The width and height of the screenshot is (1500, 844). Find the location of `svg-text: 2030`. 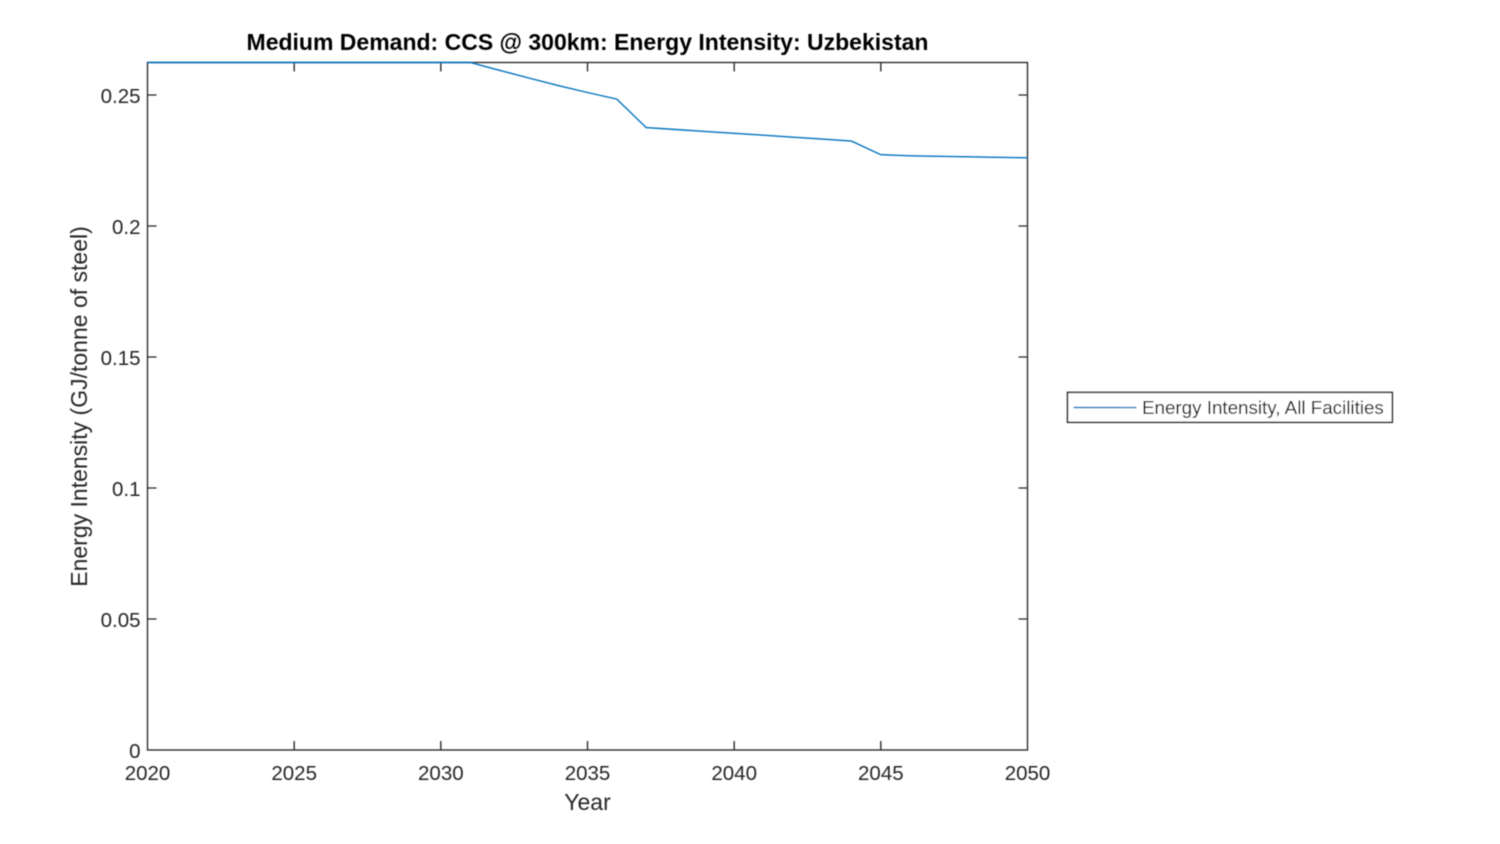

svg-text: 2030 is located at coordinates (441, 773).